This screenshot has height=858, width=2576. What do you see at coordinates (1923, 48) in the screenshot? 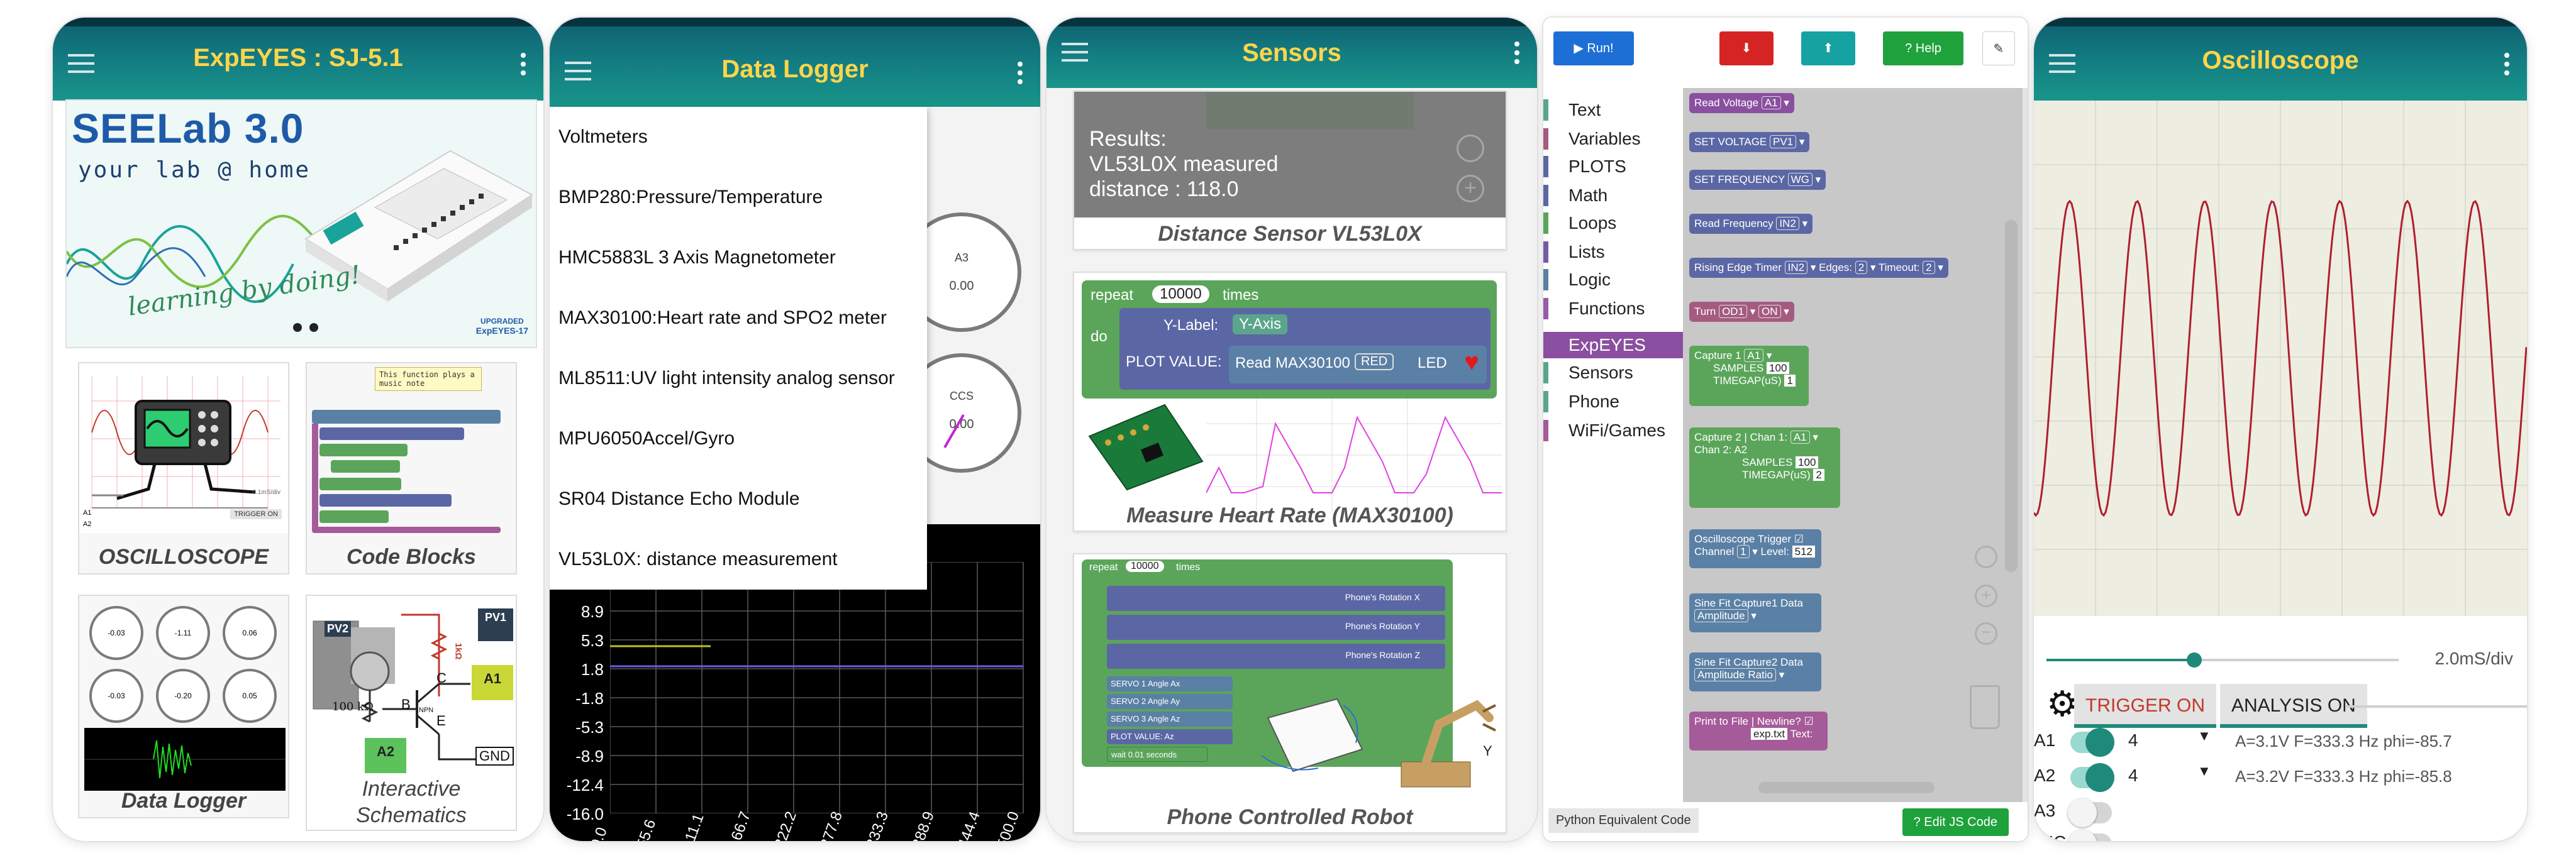
I see `help-button: ? Help` at bounding box center [1923, 48].